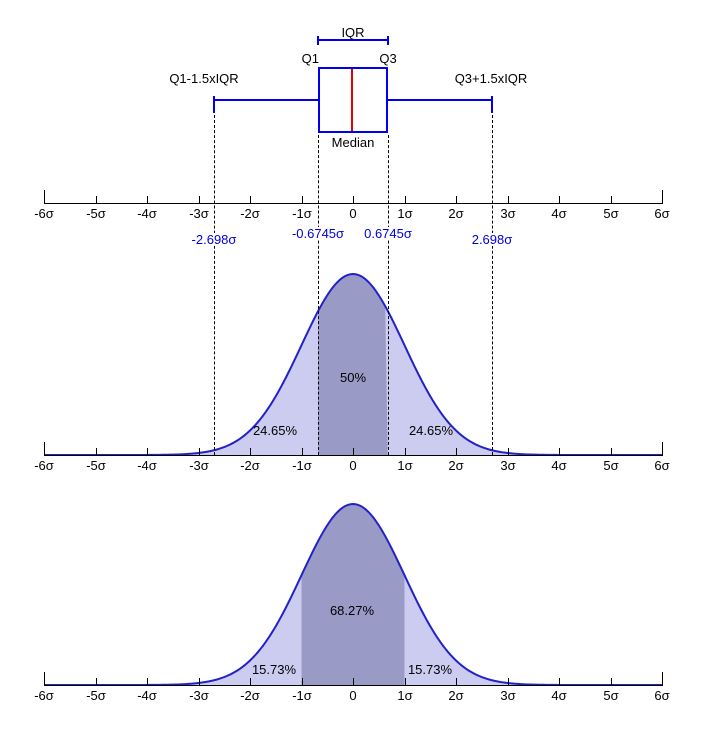 The image size is (703, 731). I want to click on sigma-marker-q1: -0.6745σ, so click(318, 233).